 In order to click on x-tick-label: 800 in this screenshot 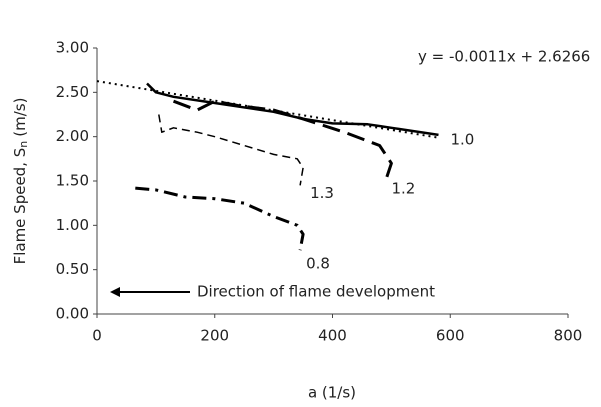, I will do `click(568, 336)`.